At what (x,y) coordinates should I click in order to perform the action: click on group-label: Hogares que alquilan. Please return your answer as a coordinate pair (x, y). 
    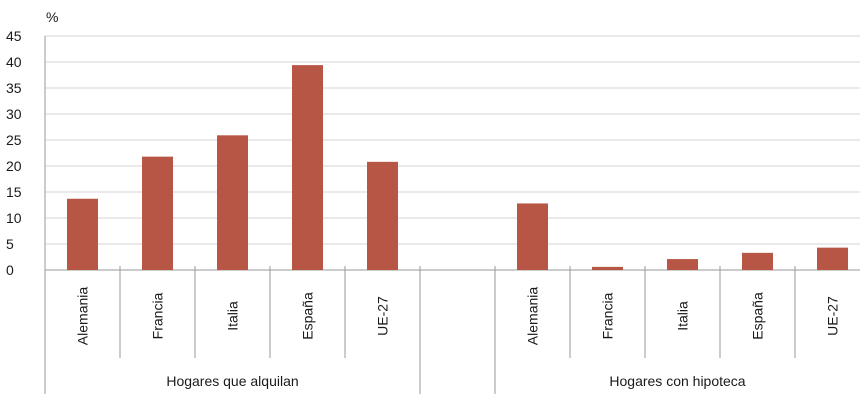
    Looking at the image, I should click on (232, 381).